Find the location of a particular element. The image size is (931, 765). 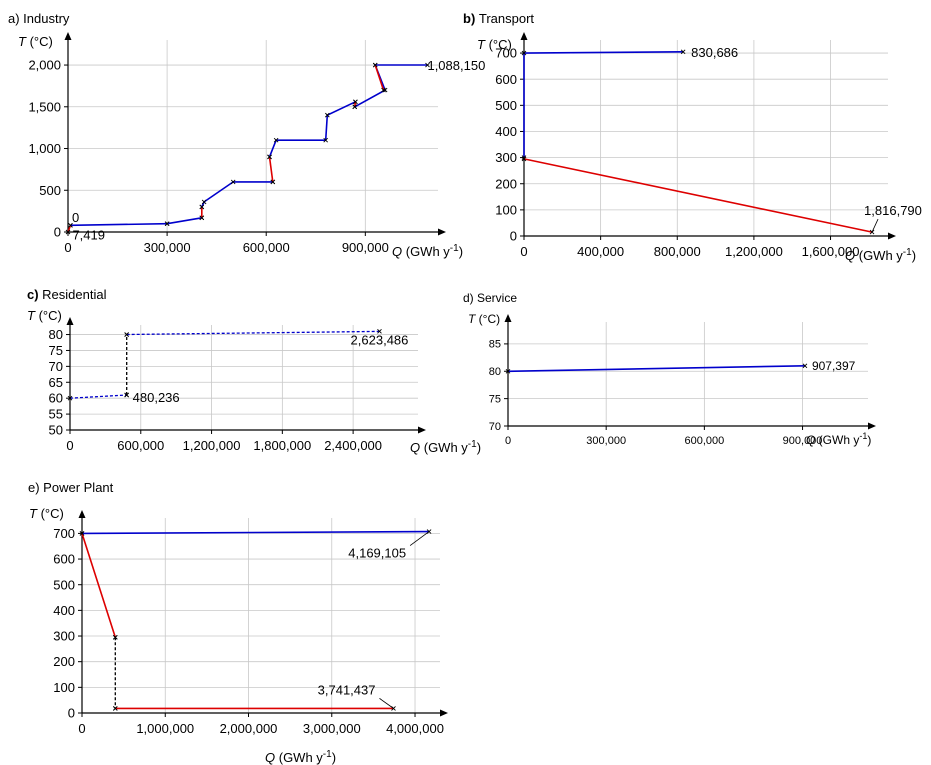

data-label-b-1: 1,816,790 is located at coordinates (893, 210).